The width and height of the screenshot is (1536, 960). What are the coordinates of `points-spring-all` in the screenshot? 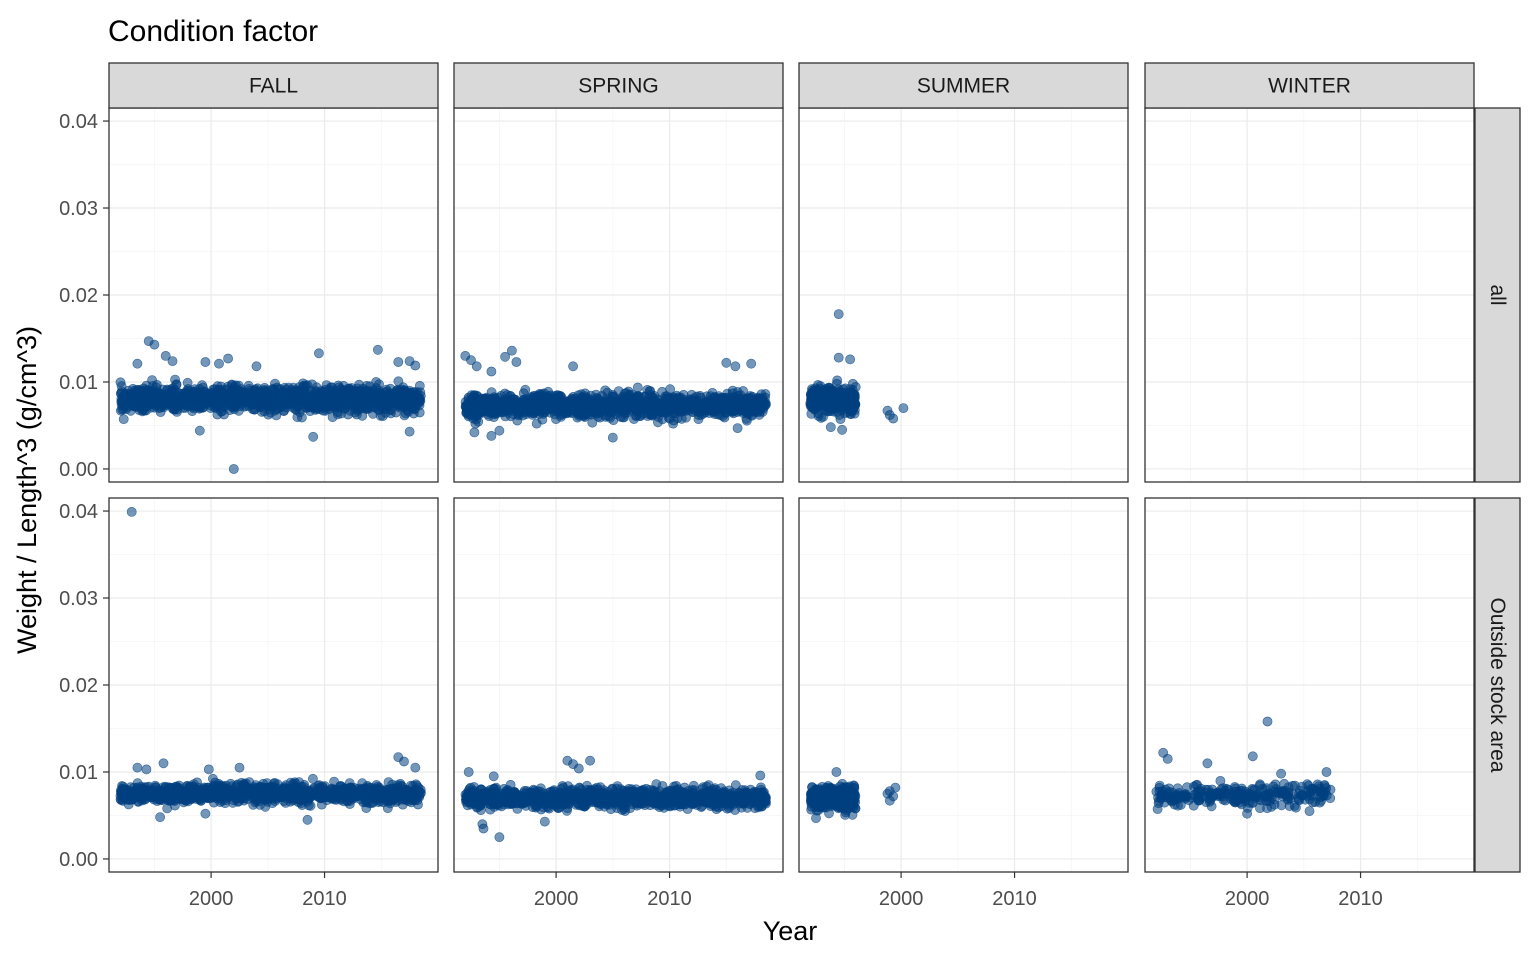 It's located at (615, 394).